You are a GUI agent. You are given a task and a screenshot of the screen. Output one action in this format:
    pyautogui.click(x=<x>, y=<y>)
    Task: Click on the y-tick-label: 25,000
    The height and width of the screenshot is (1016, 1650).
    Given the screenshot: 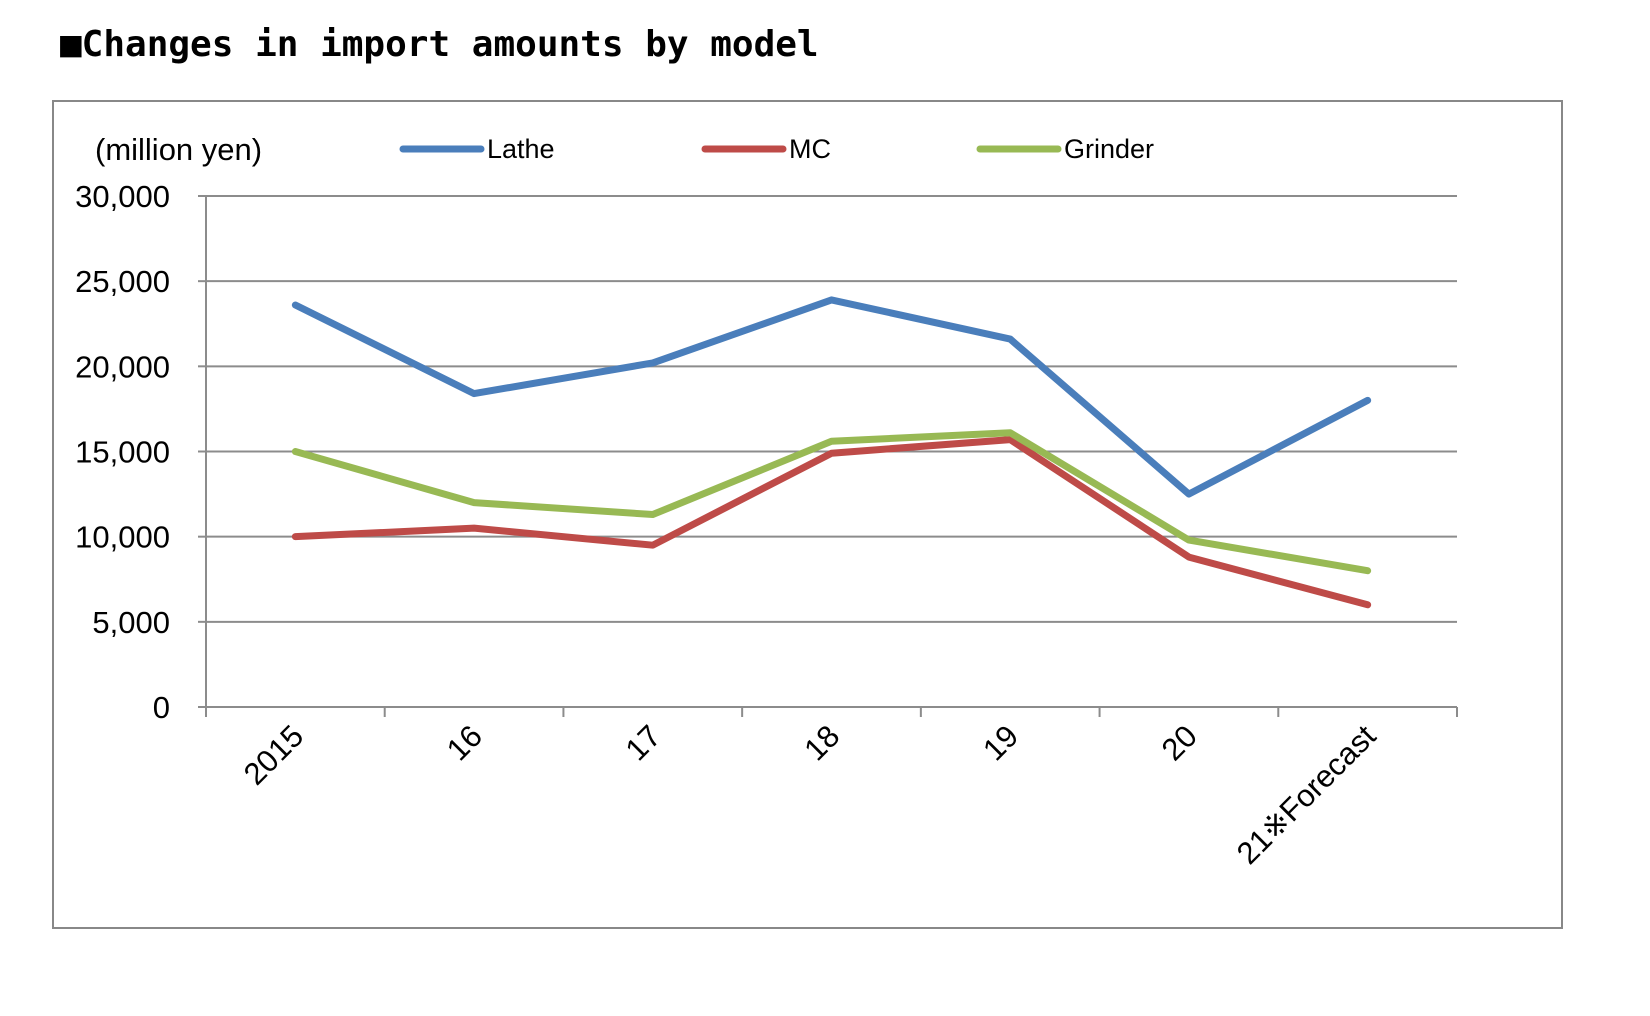 What is the action you would take?
    pyautogui.click(x=122, y=281)
    